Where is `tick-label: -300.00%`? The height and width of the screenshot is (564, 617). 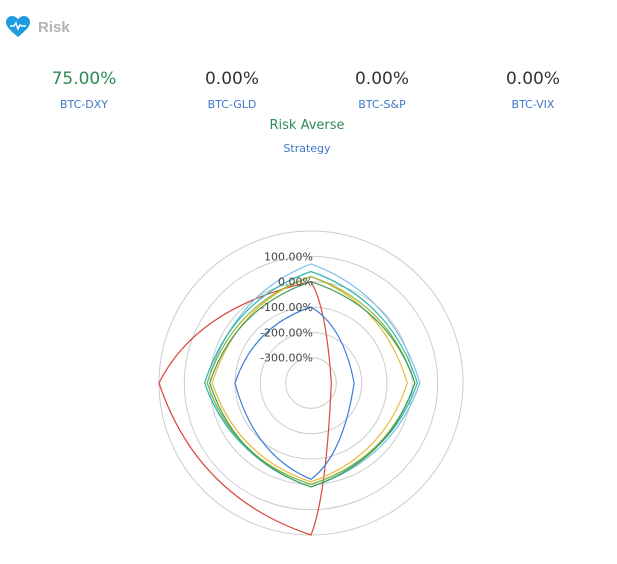 tick-label: -300.00% is located at coordinates (286, 358).